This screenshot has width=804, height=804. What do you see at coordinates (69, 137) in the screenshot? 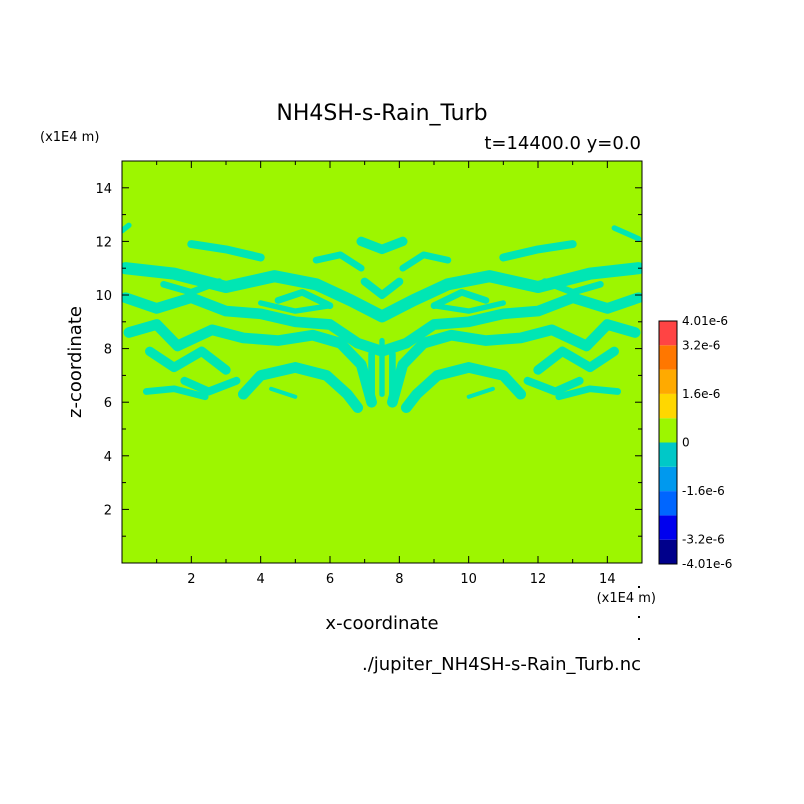
I see `z-unit-label: (x1E4 m)` at bounding box center [69, 137].